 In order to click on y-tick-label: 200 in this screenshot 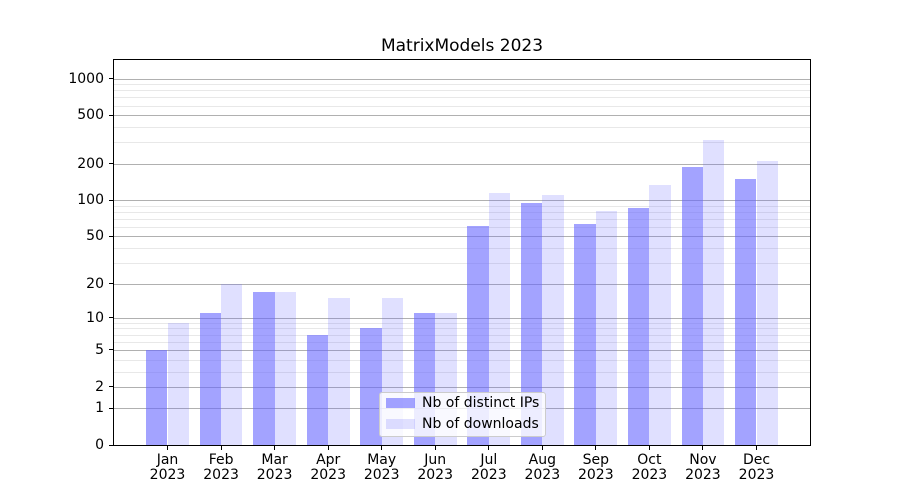, I will do `click(90, 163)`.